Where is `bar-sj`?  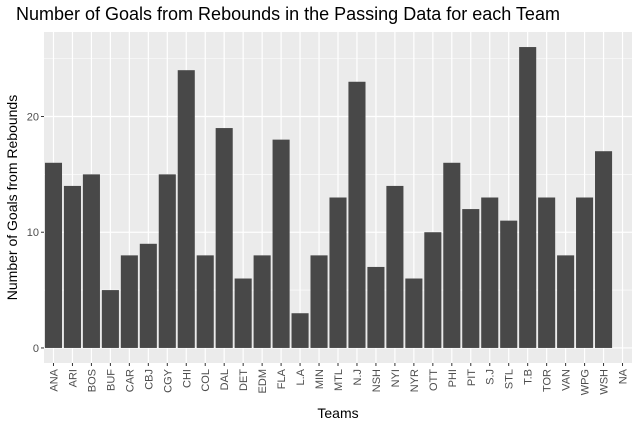 bar-sj is located at coordinates (490, 272).